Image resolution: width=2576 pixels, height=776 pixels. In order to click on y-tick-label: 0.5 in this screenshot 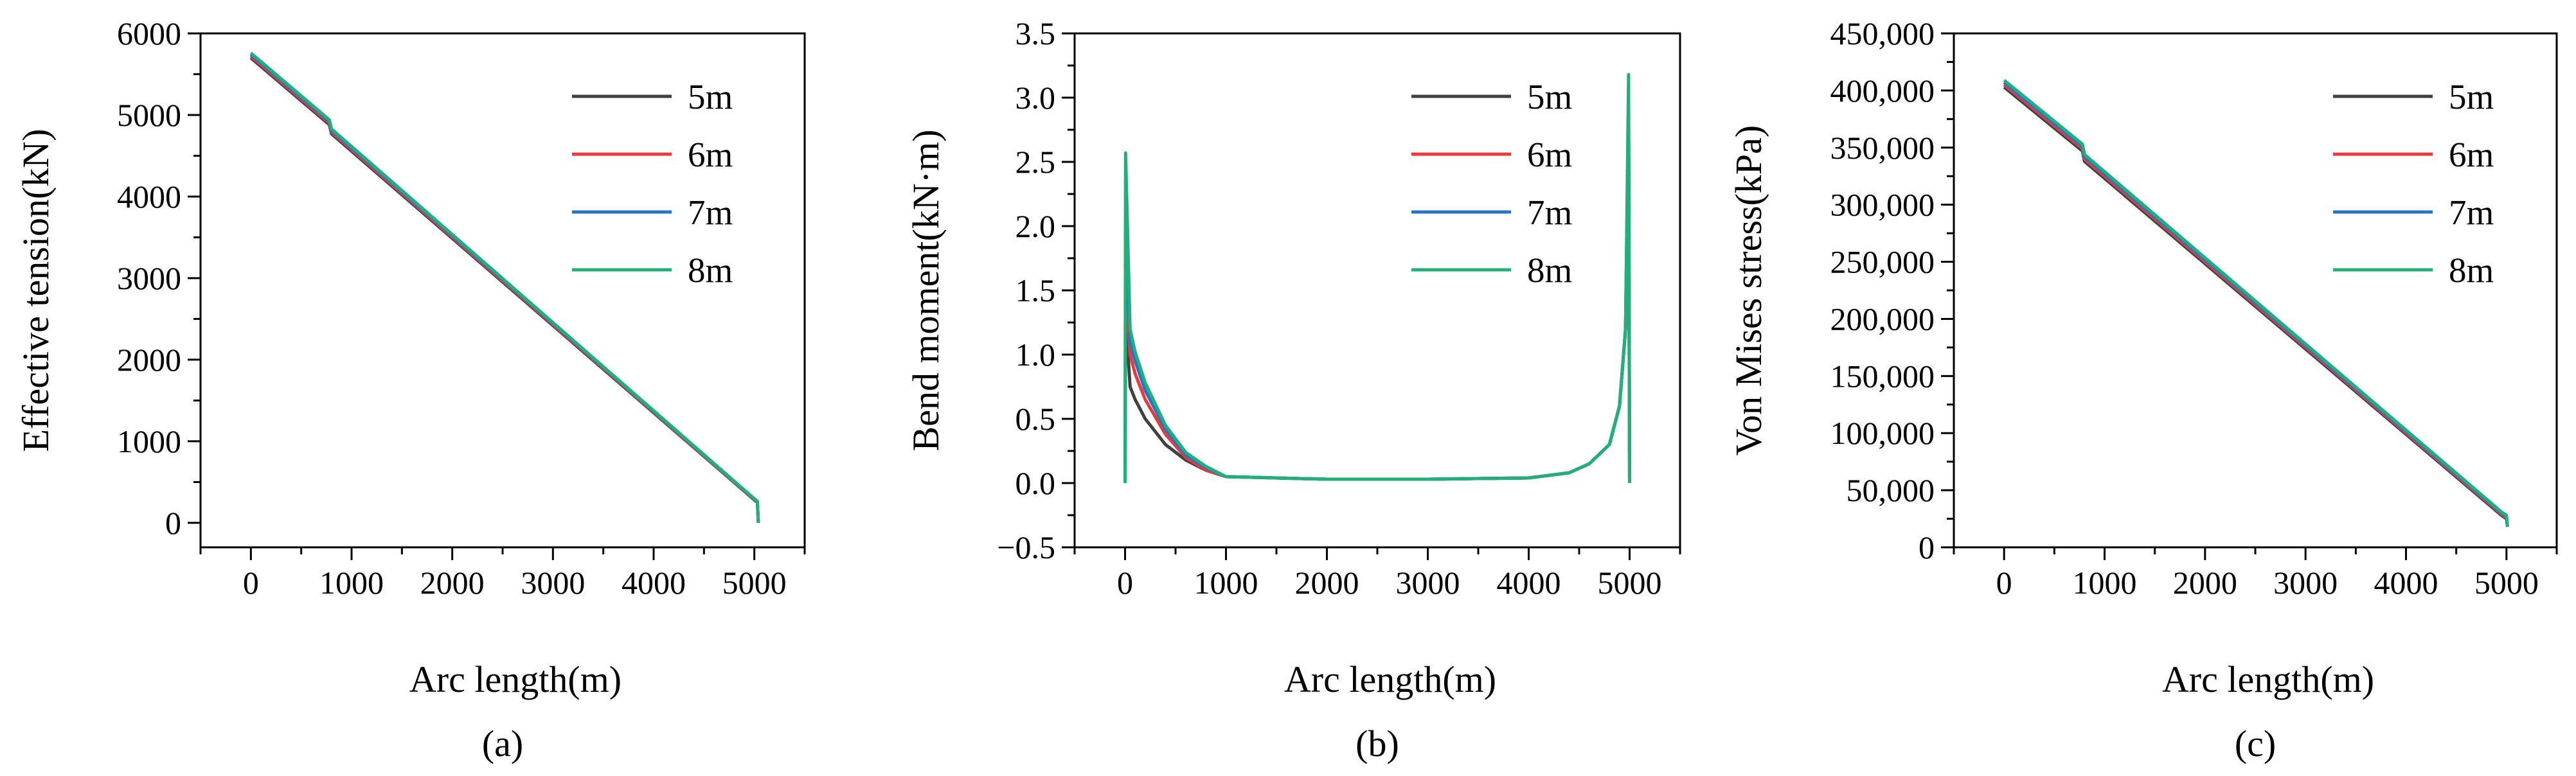, I will do `click(1035, 419)`.